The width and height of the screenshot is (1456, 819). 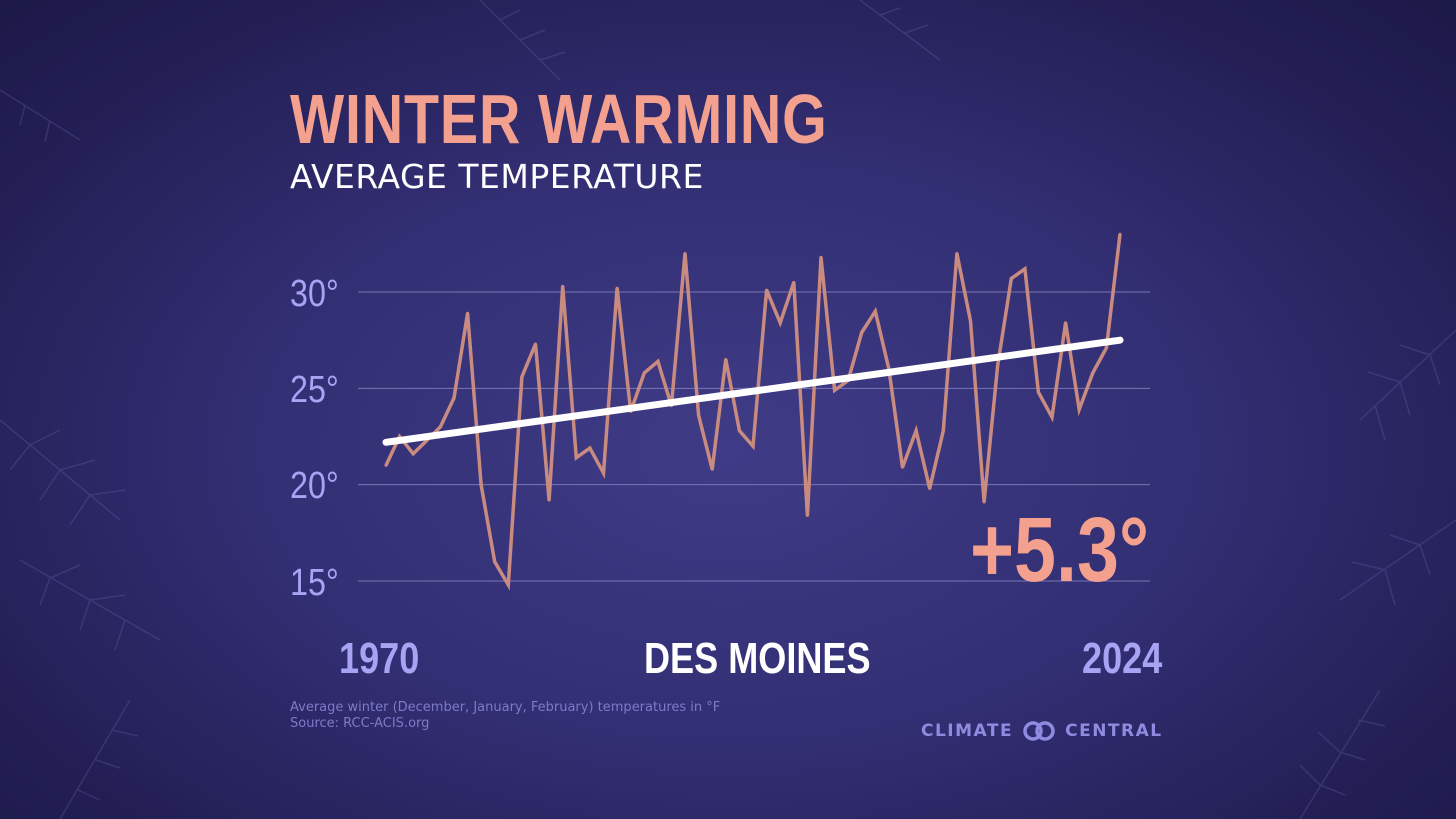 What do you see at coordinates (644, 373) in the screenshot?
I see `data-point-1989` at bounding box center [644, 373].